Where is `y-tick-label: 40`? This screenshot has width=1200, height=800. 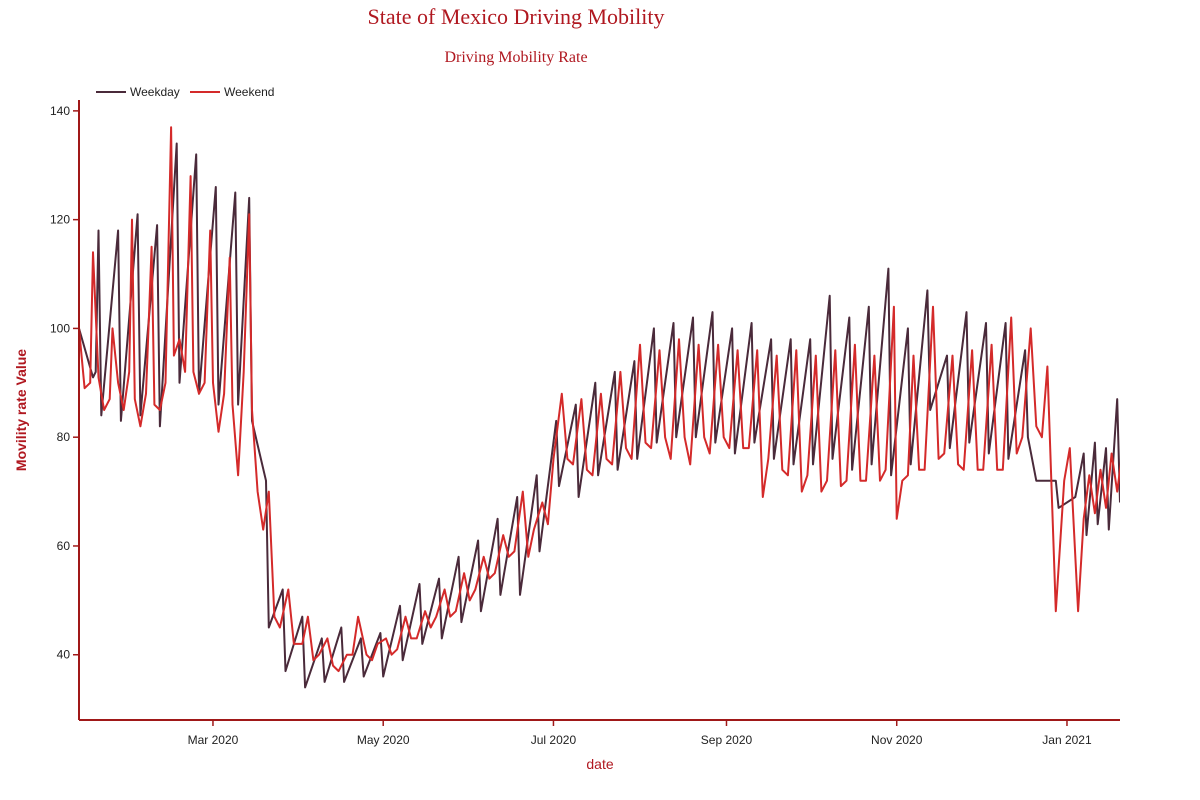 y-tick-label: 40 is located at coordinates (64, 655).